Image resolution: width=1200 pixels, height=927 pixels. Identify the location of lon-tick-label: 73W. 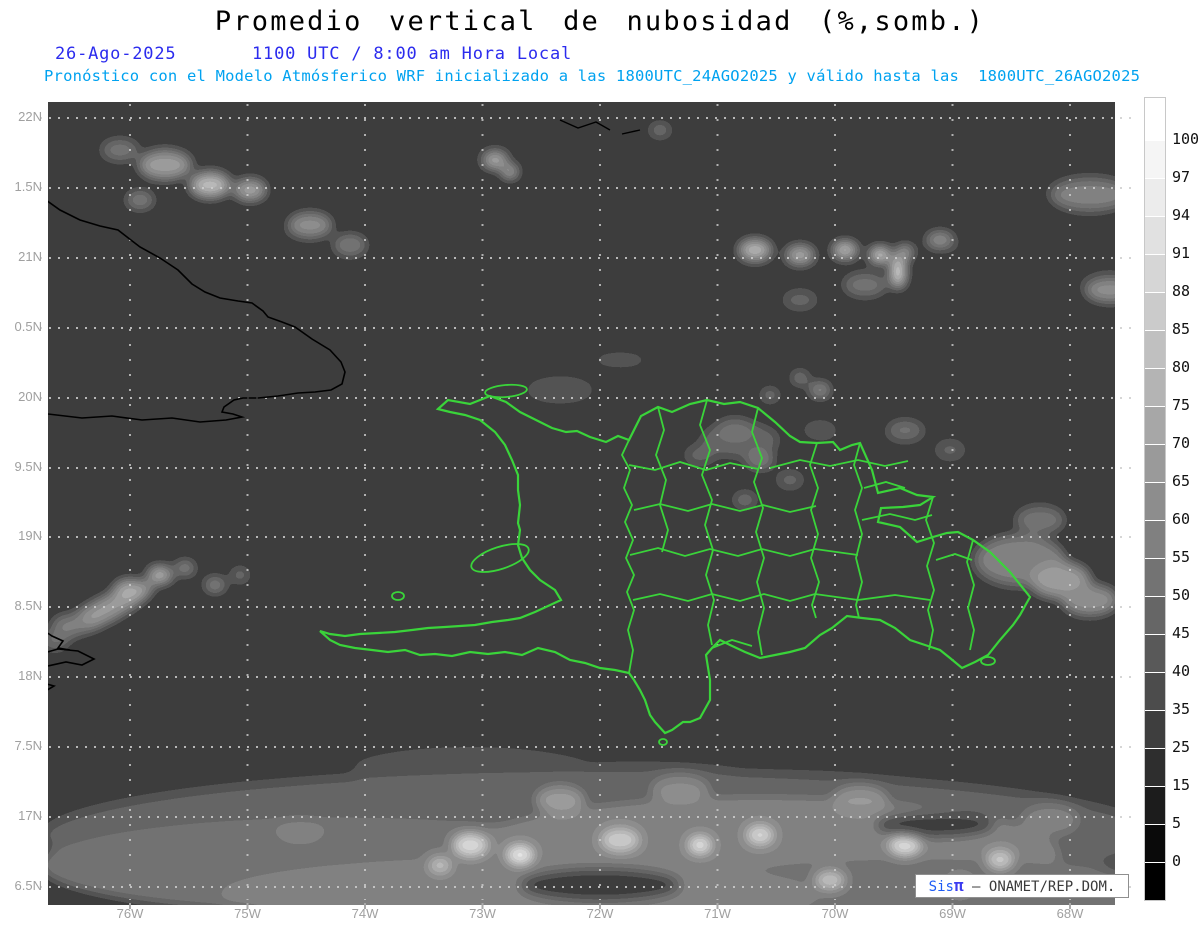
(482, 913).